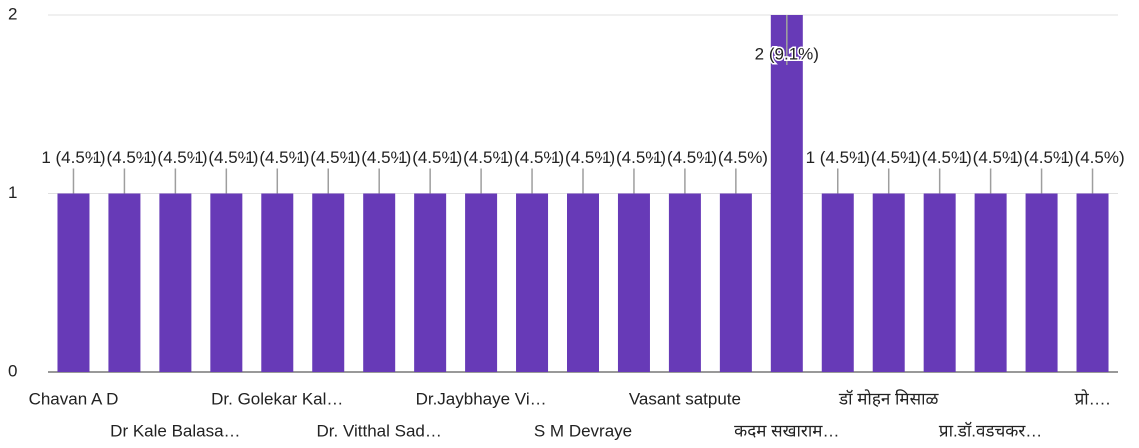 The width and height of the screenshot is (1139, 448). I want to click on x-tick-label: S M Devraye, so click(583, 430).